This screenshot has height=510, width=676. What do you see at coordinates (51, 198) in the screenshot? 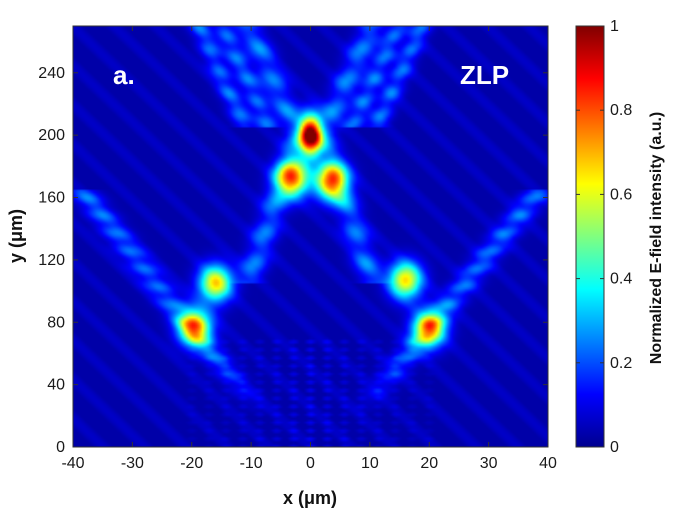
I see `y-tick-label: 160` at bounding box center [51, 198].